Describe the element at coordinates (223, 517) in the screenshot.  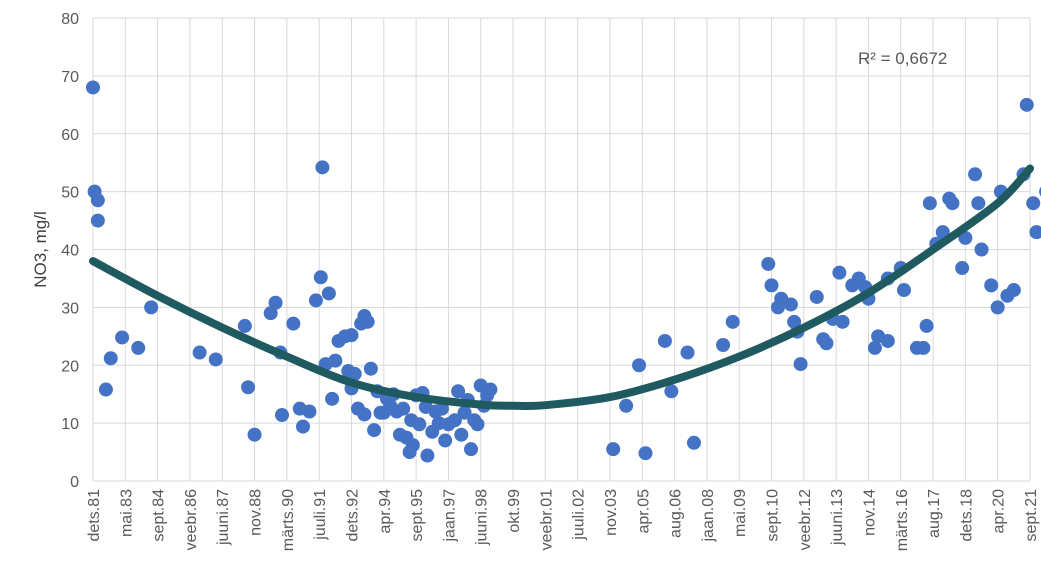
I see `x-tick-label: juuni.87` at that location.